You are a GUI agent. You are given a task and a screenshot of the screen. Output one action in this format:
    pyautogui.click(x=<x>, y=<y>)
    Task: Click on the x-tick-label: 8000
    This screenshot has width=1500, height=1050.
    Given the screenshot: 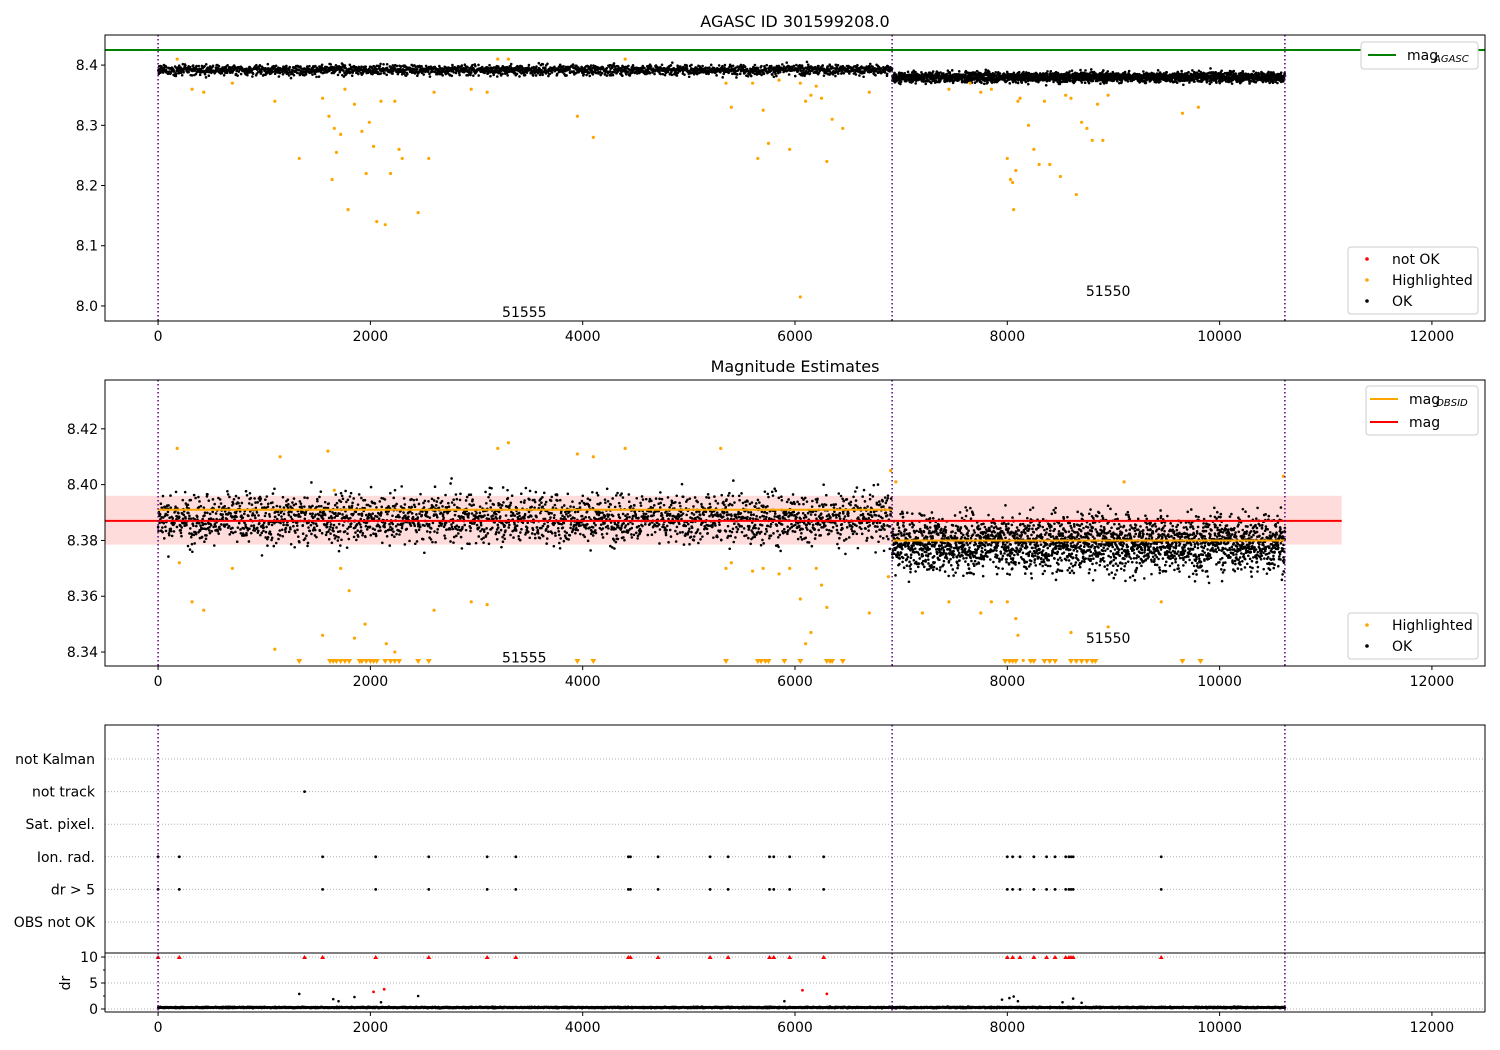 What is the action you would take?
    pyautogui.click(x=1007, y=337)
    